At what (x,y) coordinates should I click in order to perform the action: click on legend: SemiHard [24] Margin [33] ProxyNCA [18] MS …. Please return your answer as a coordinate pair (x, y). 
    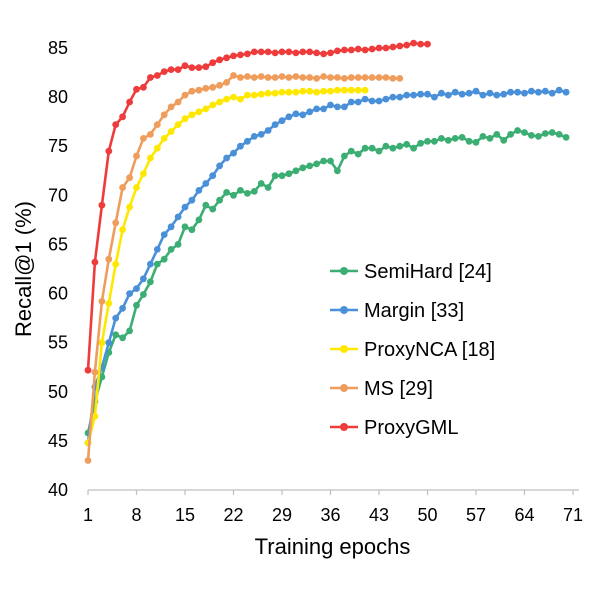
    Looking at the image, I should click on (412, 350).